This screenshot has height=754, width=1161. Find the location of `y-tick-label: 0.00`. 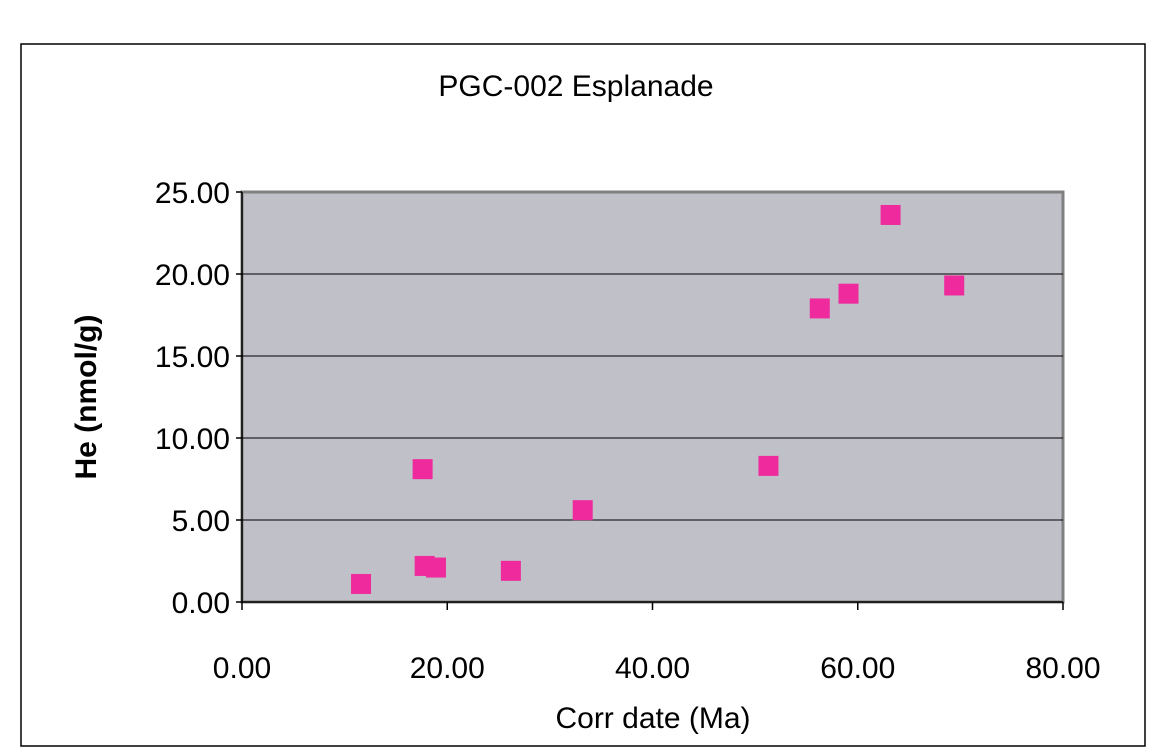

y-tick-label: 0.00 is located at coordinates (201, 603).